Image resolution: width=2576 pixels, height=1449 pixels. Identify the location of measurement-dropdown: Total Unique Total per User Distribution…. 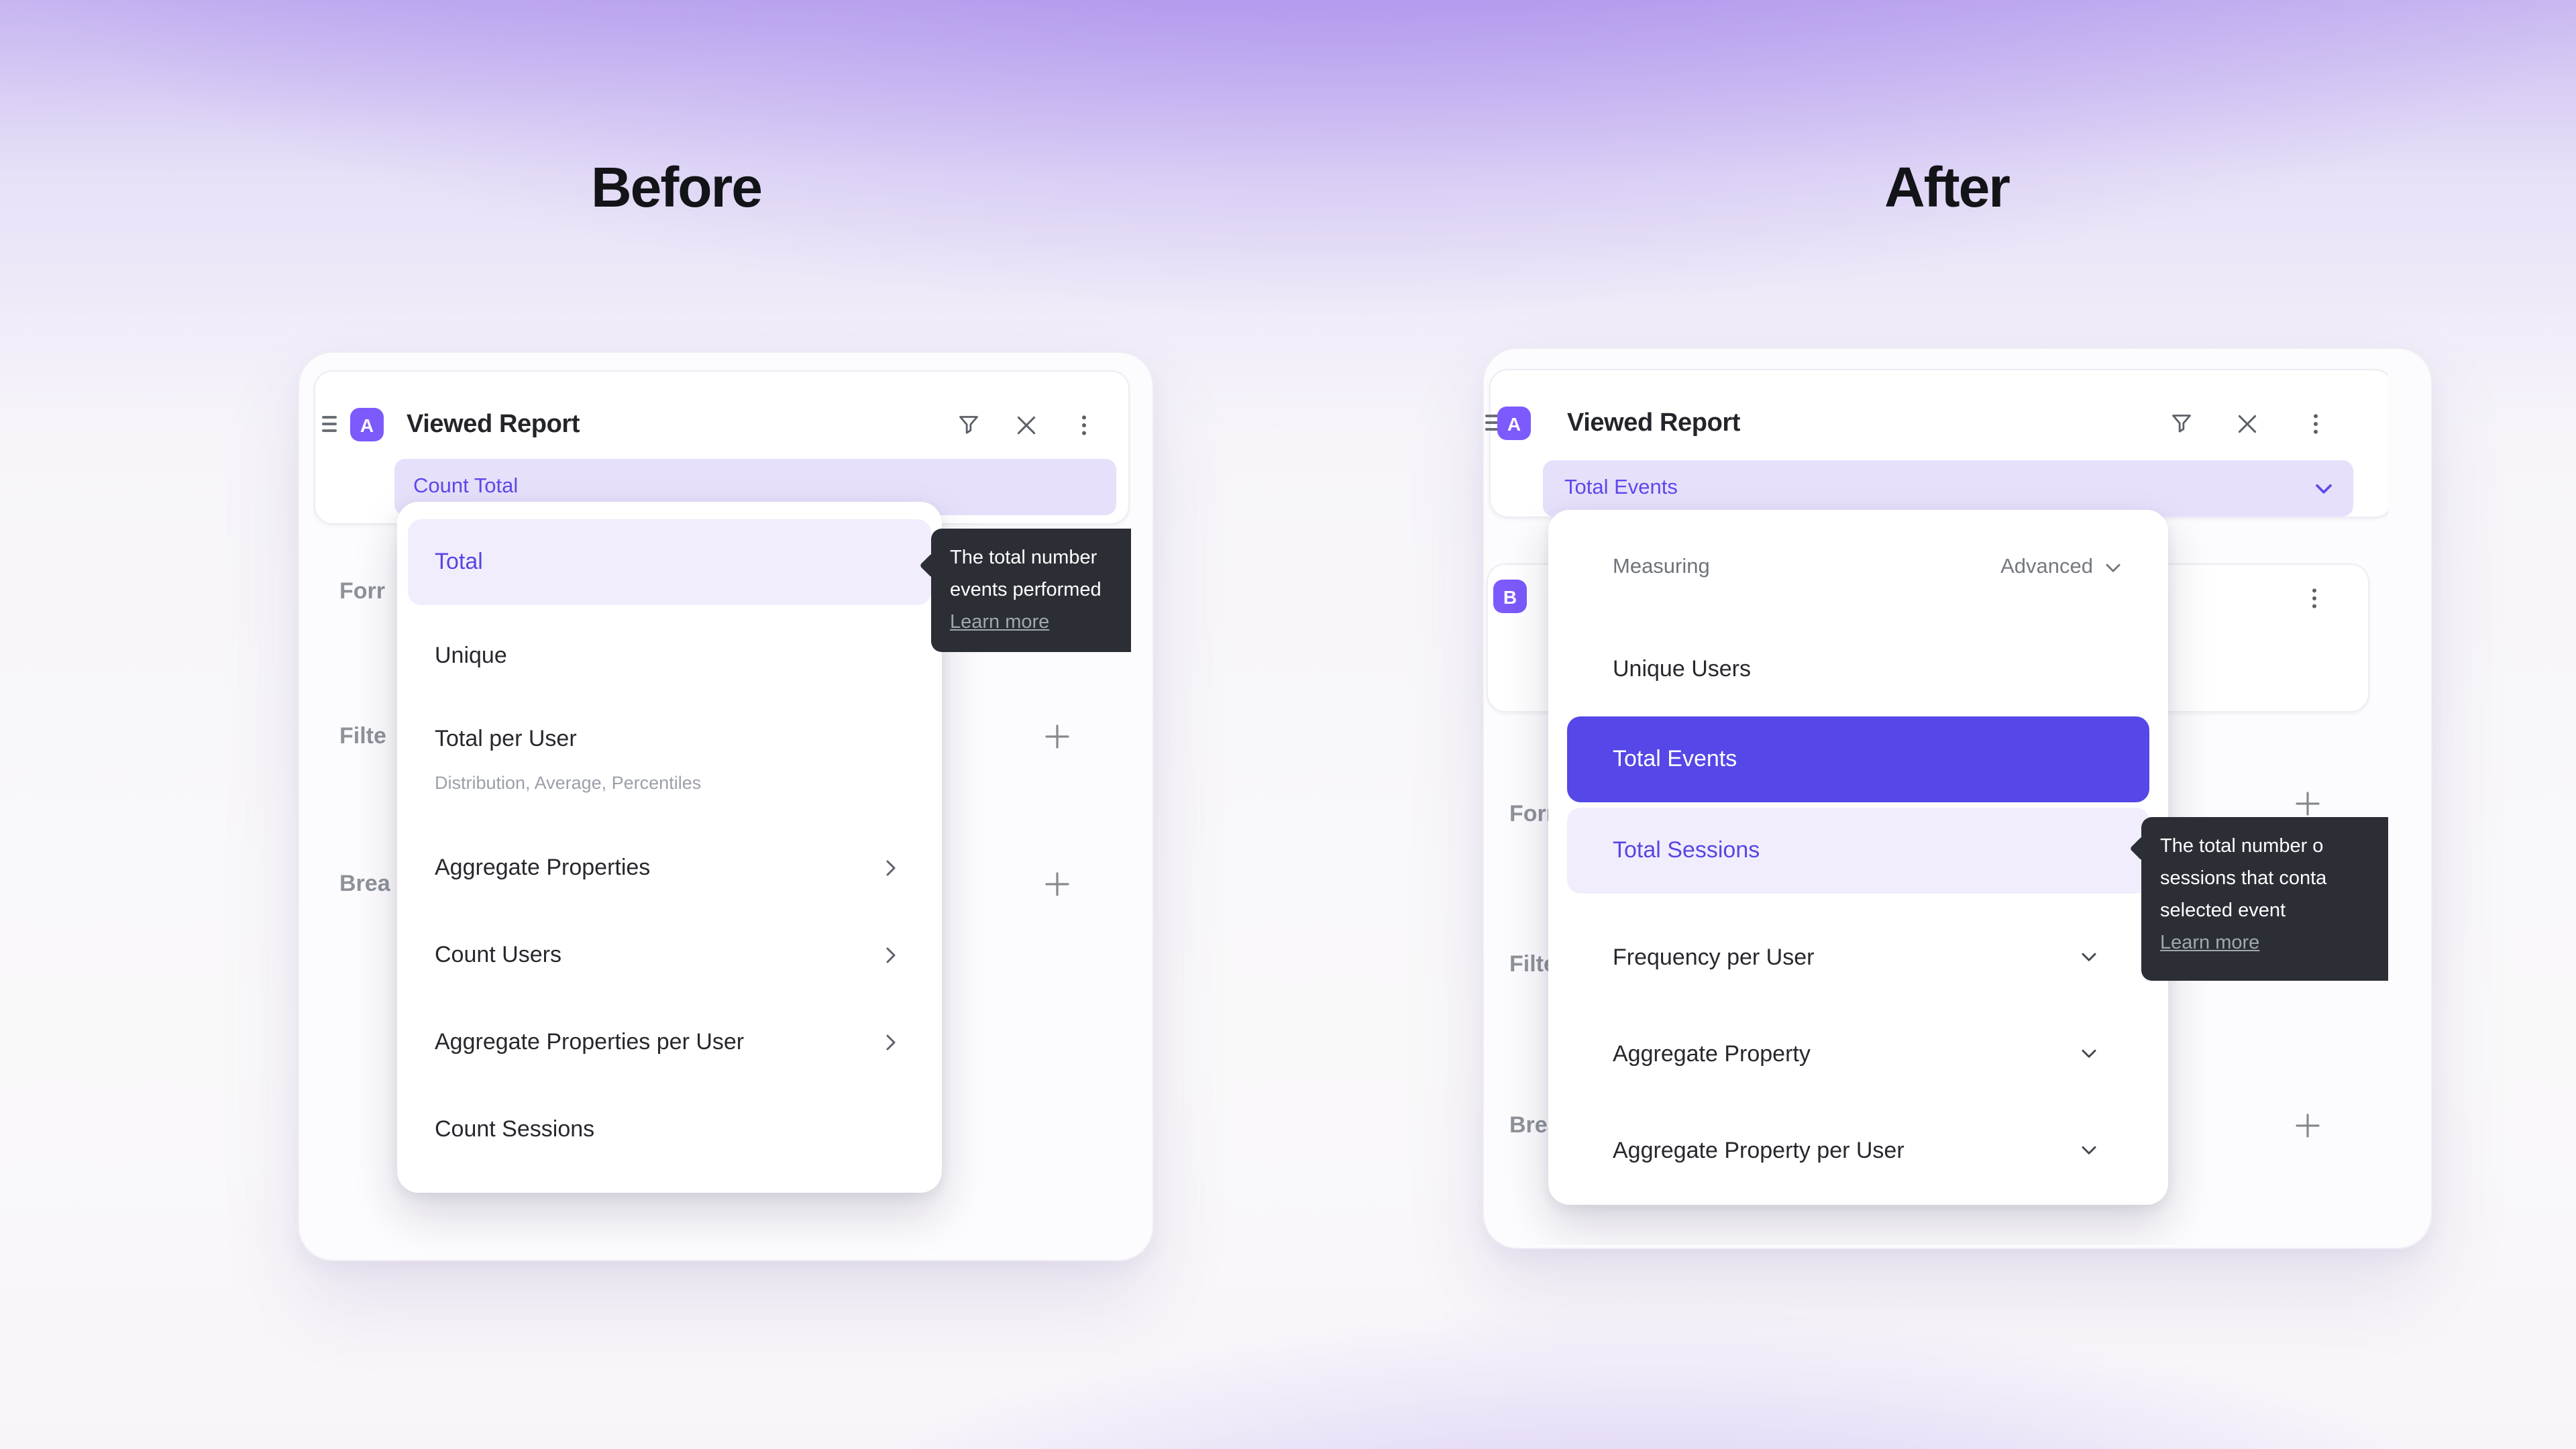
(669, 847).